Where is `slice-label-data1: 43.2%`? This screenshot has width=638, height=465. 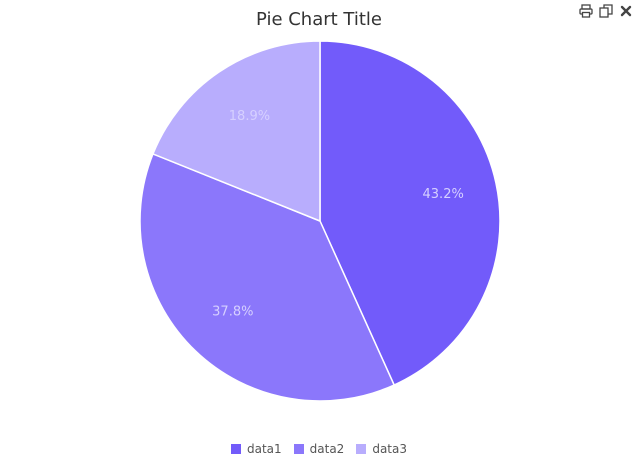
slice-label-data1: 43.2% is located at coordinates (443, 194).